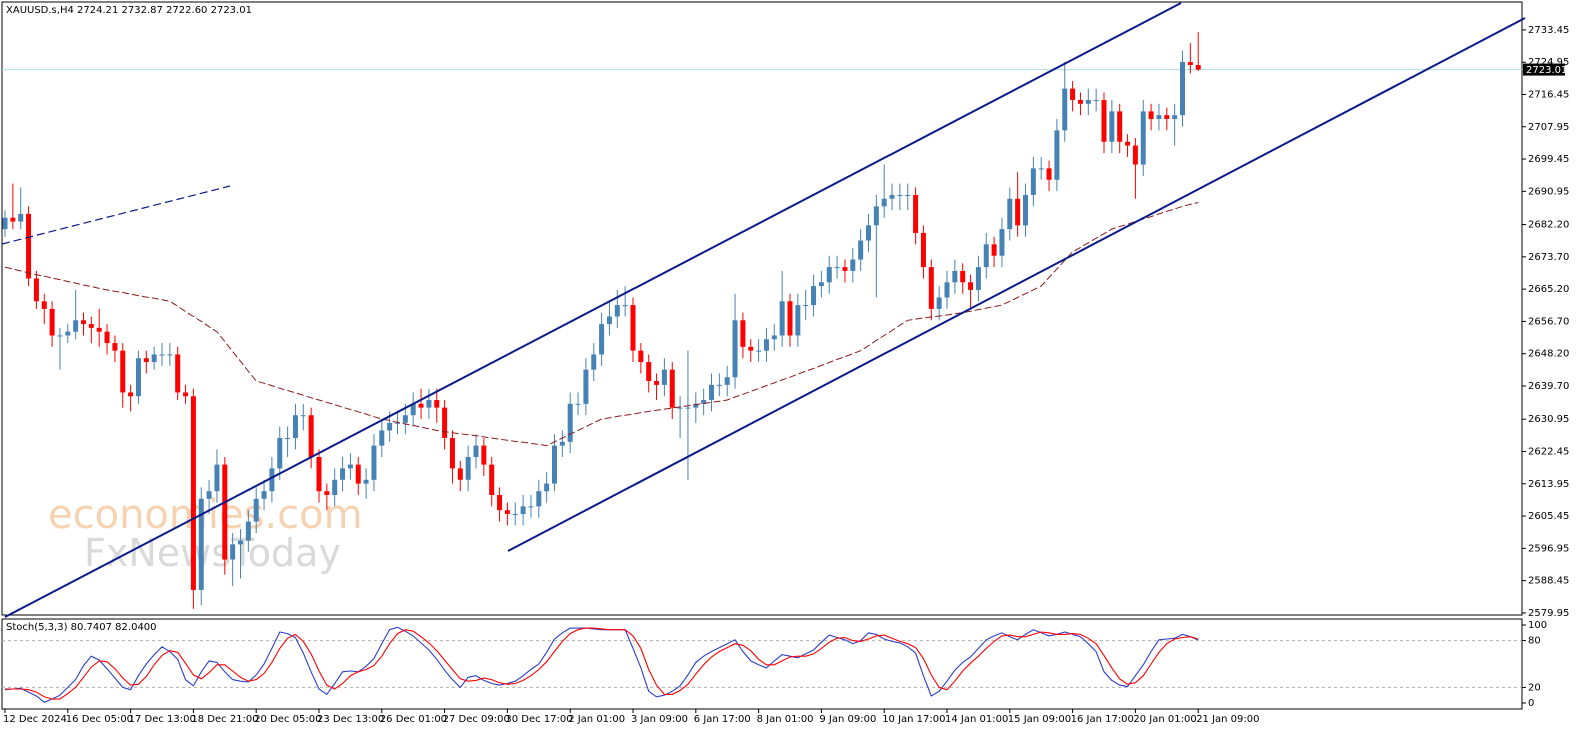 The width and height of the screenshot is (1596, 743). Describe the element at coordinates (1548, 30) in the screenshot. I see `y-tick-label: 2733.45` at that location.